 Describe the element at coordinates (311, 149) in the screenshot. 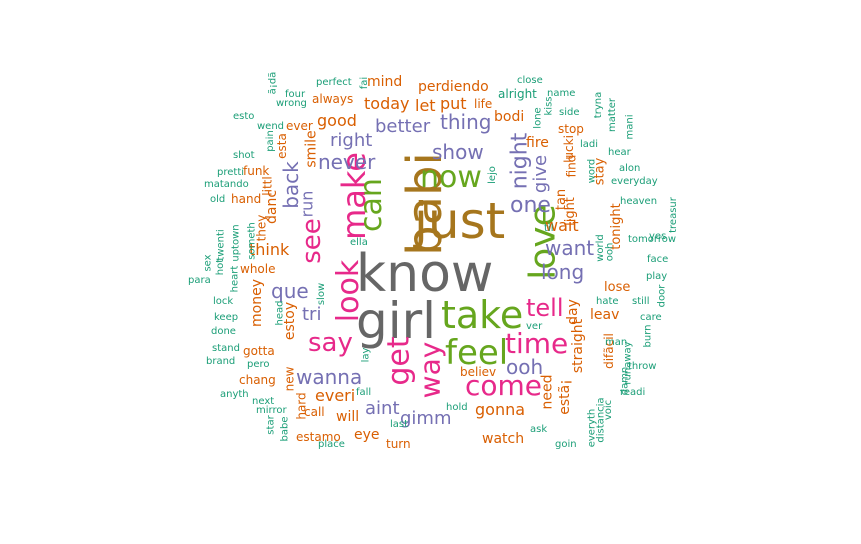

I see `word-47: smile` at that location.